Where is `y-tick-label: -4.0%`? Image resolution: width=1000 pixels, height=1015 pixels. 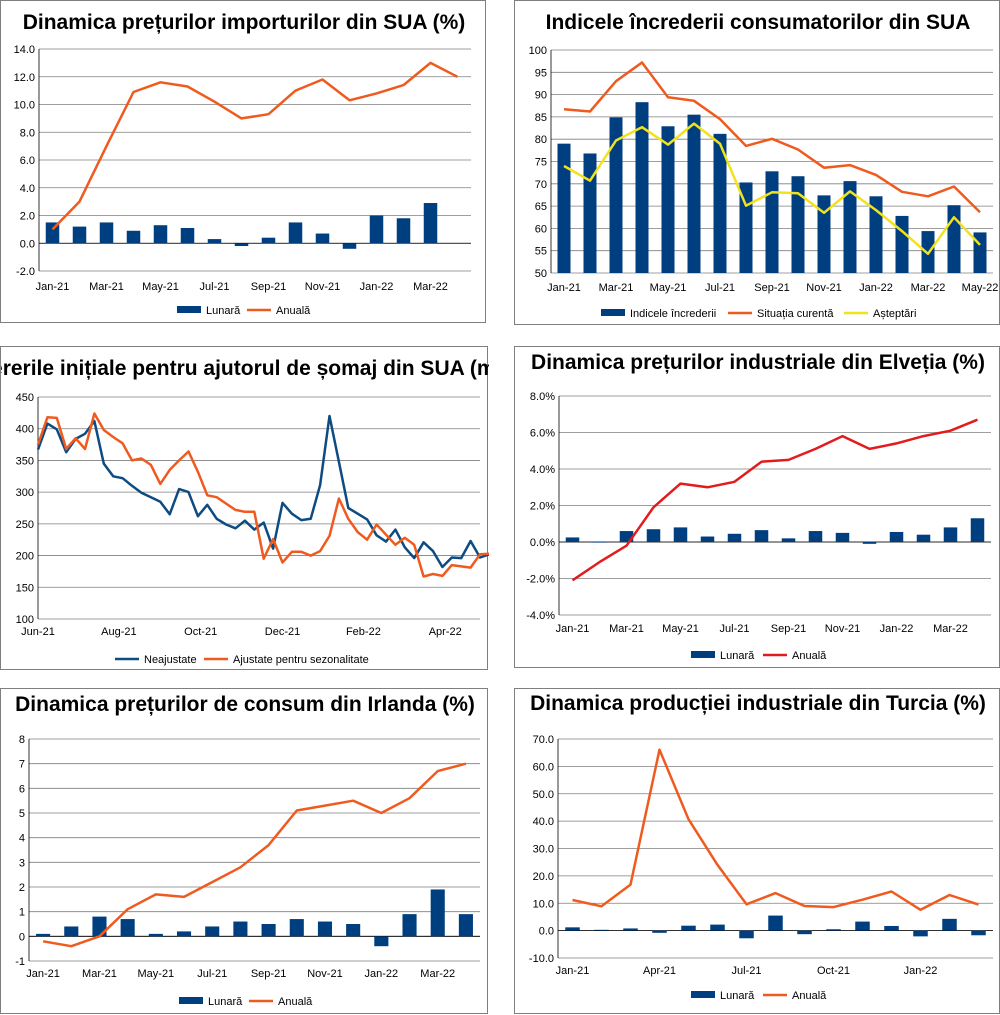 y-tick-label: -4.0% is located at coordinates (540, 616).